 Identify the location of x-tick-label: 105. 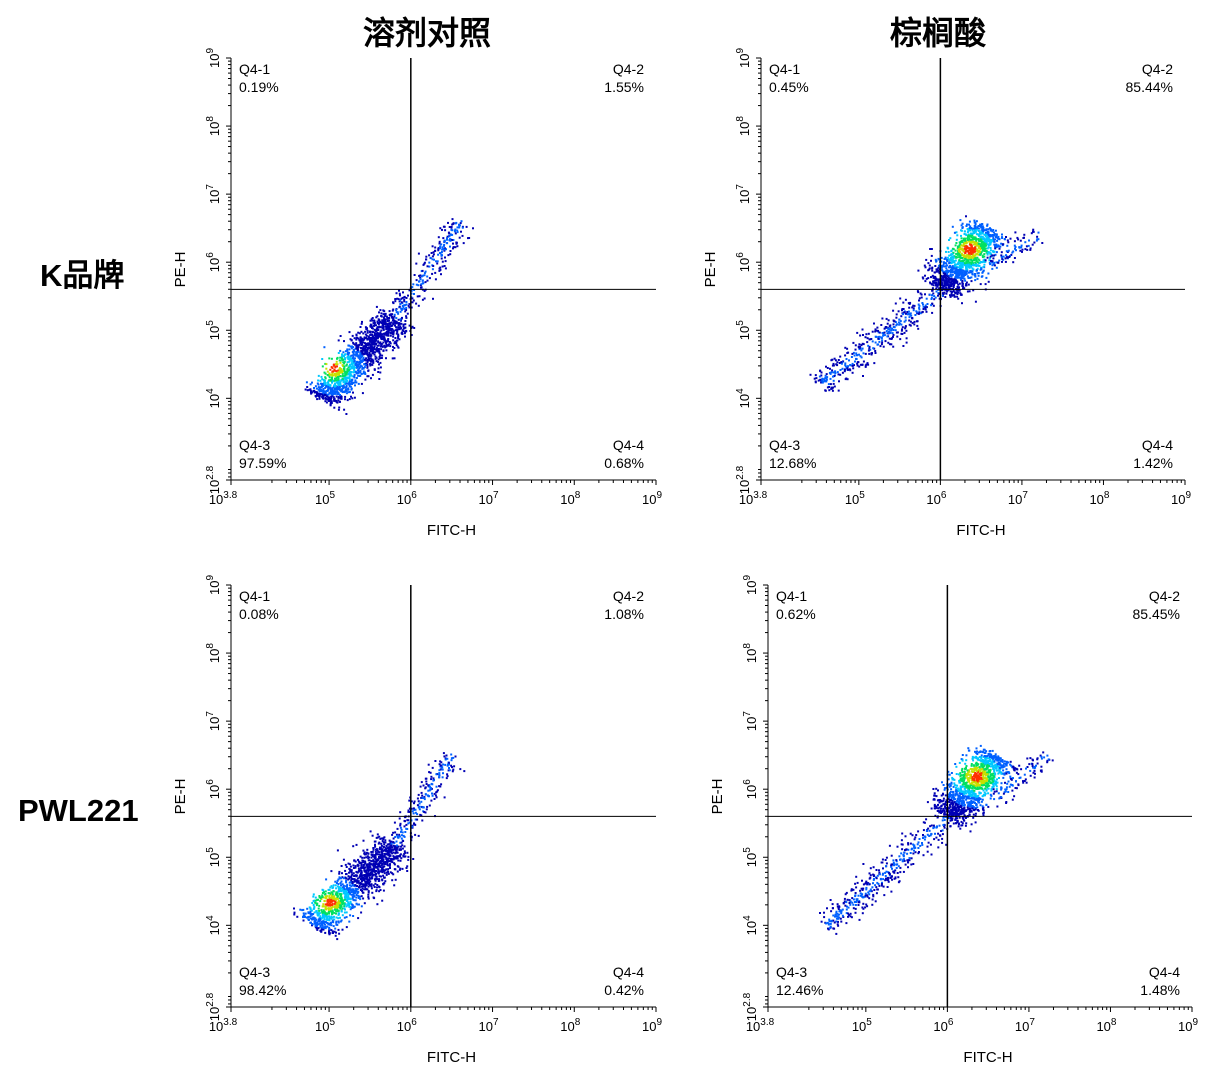
(325, 498).